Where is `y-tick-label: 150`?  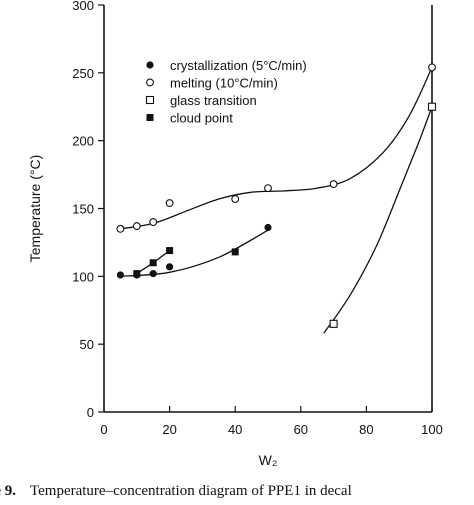 y-tick-label: 150 is located at coordinates (83, 209).